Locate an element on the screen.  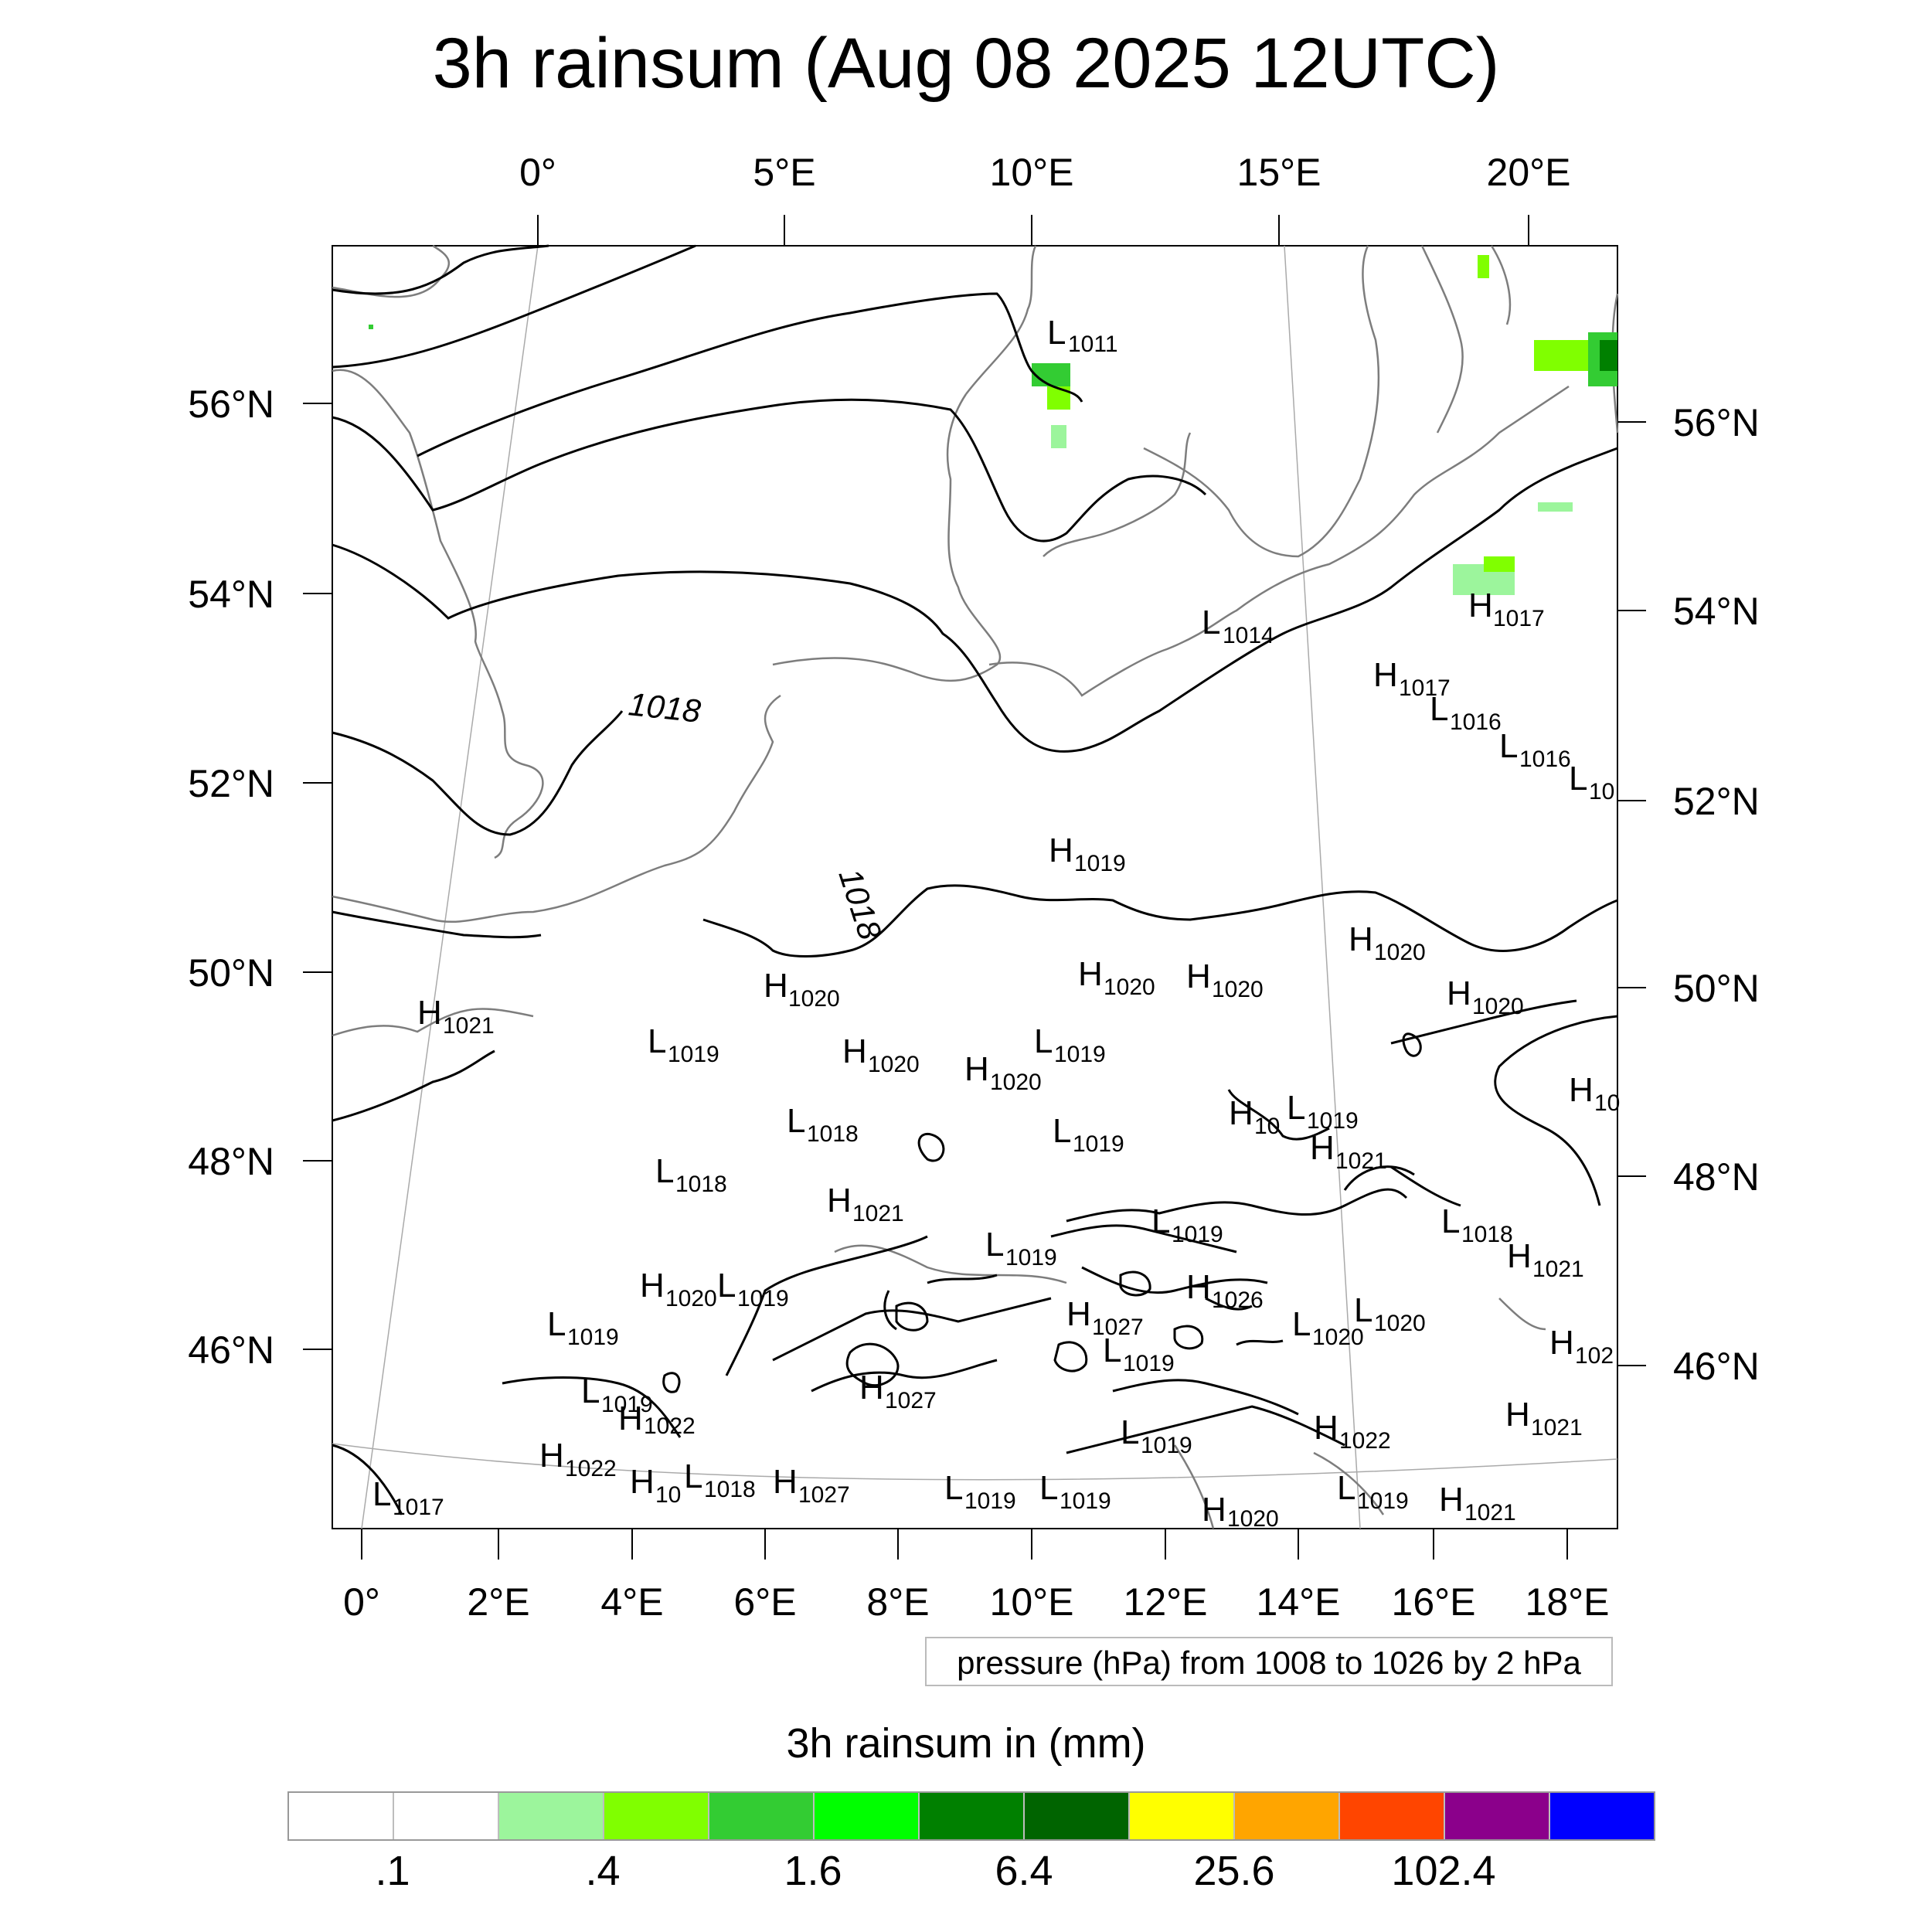
pressure-center: H 1026 is located at coordinates (1225, 1291).